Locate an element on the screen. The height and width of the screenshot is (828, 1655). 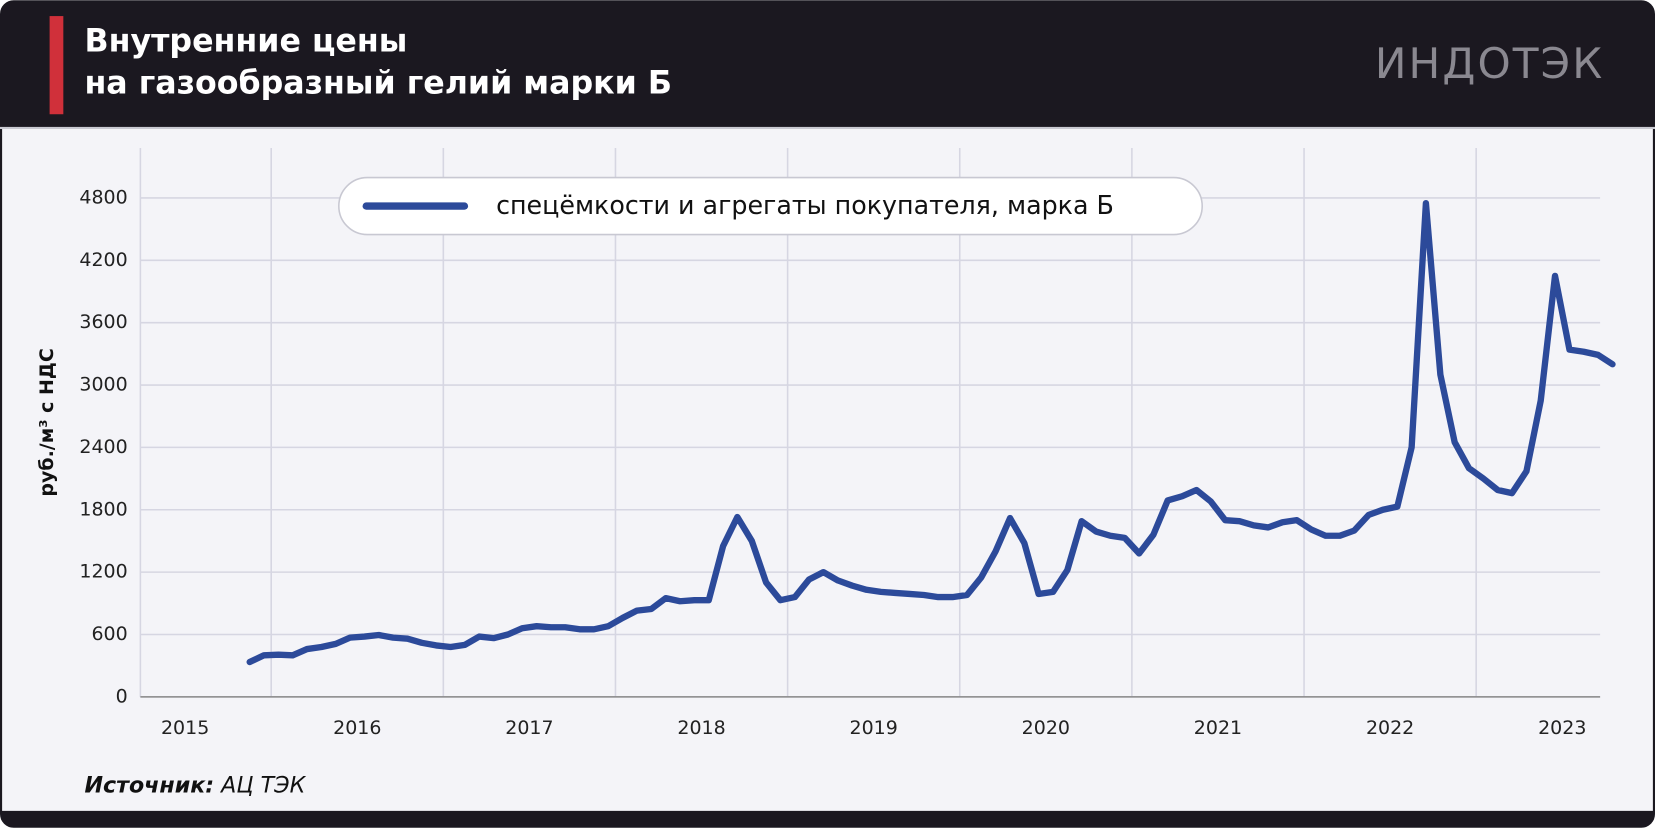
y-tick-label: 3600 is located at coordinates (103, 322).